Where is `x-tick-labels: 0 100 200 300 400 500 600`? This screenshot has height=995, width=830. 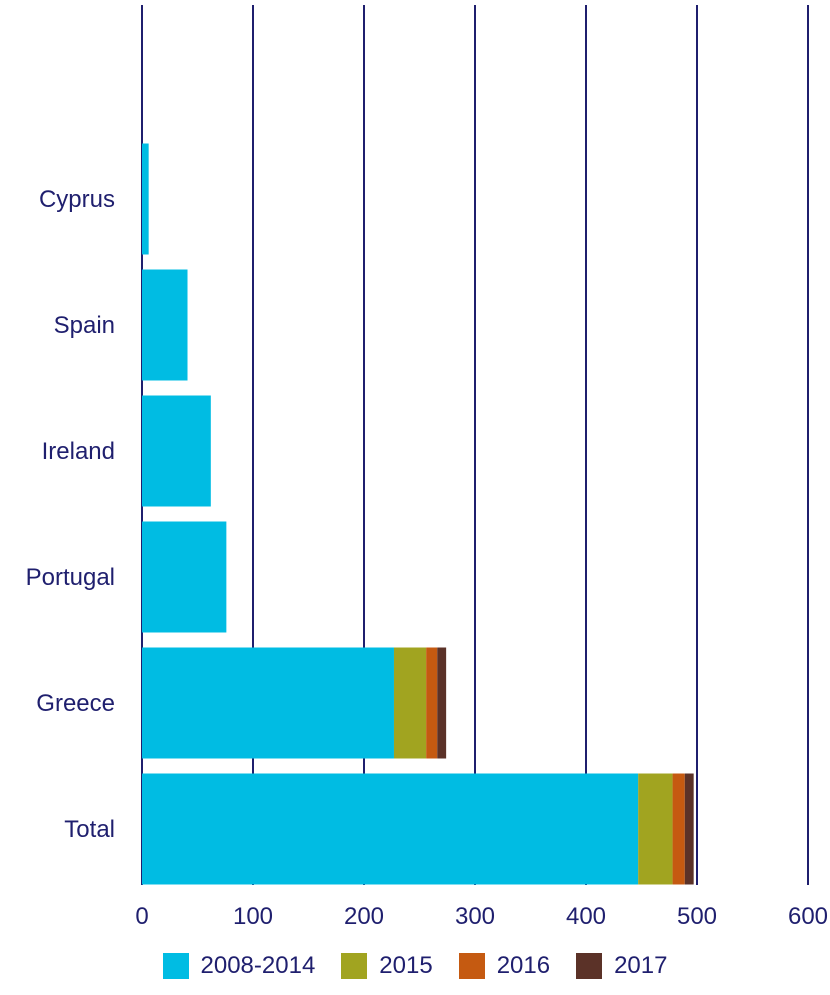
x-tick-labels: 0 100 200 300 400 500 600 is located at coordinates (481, 916).